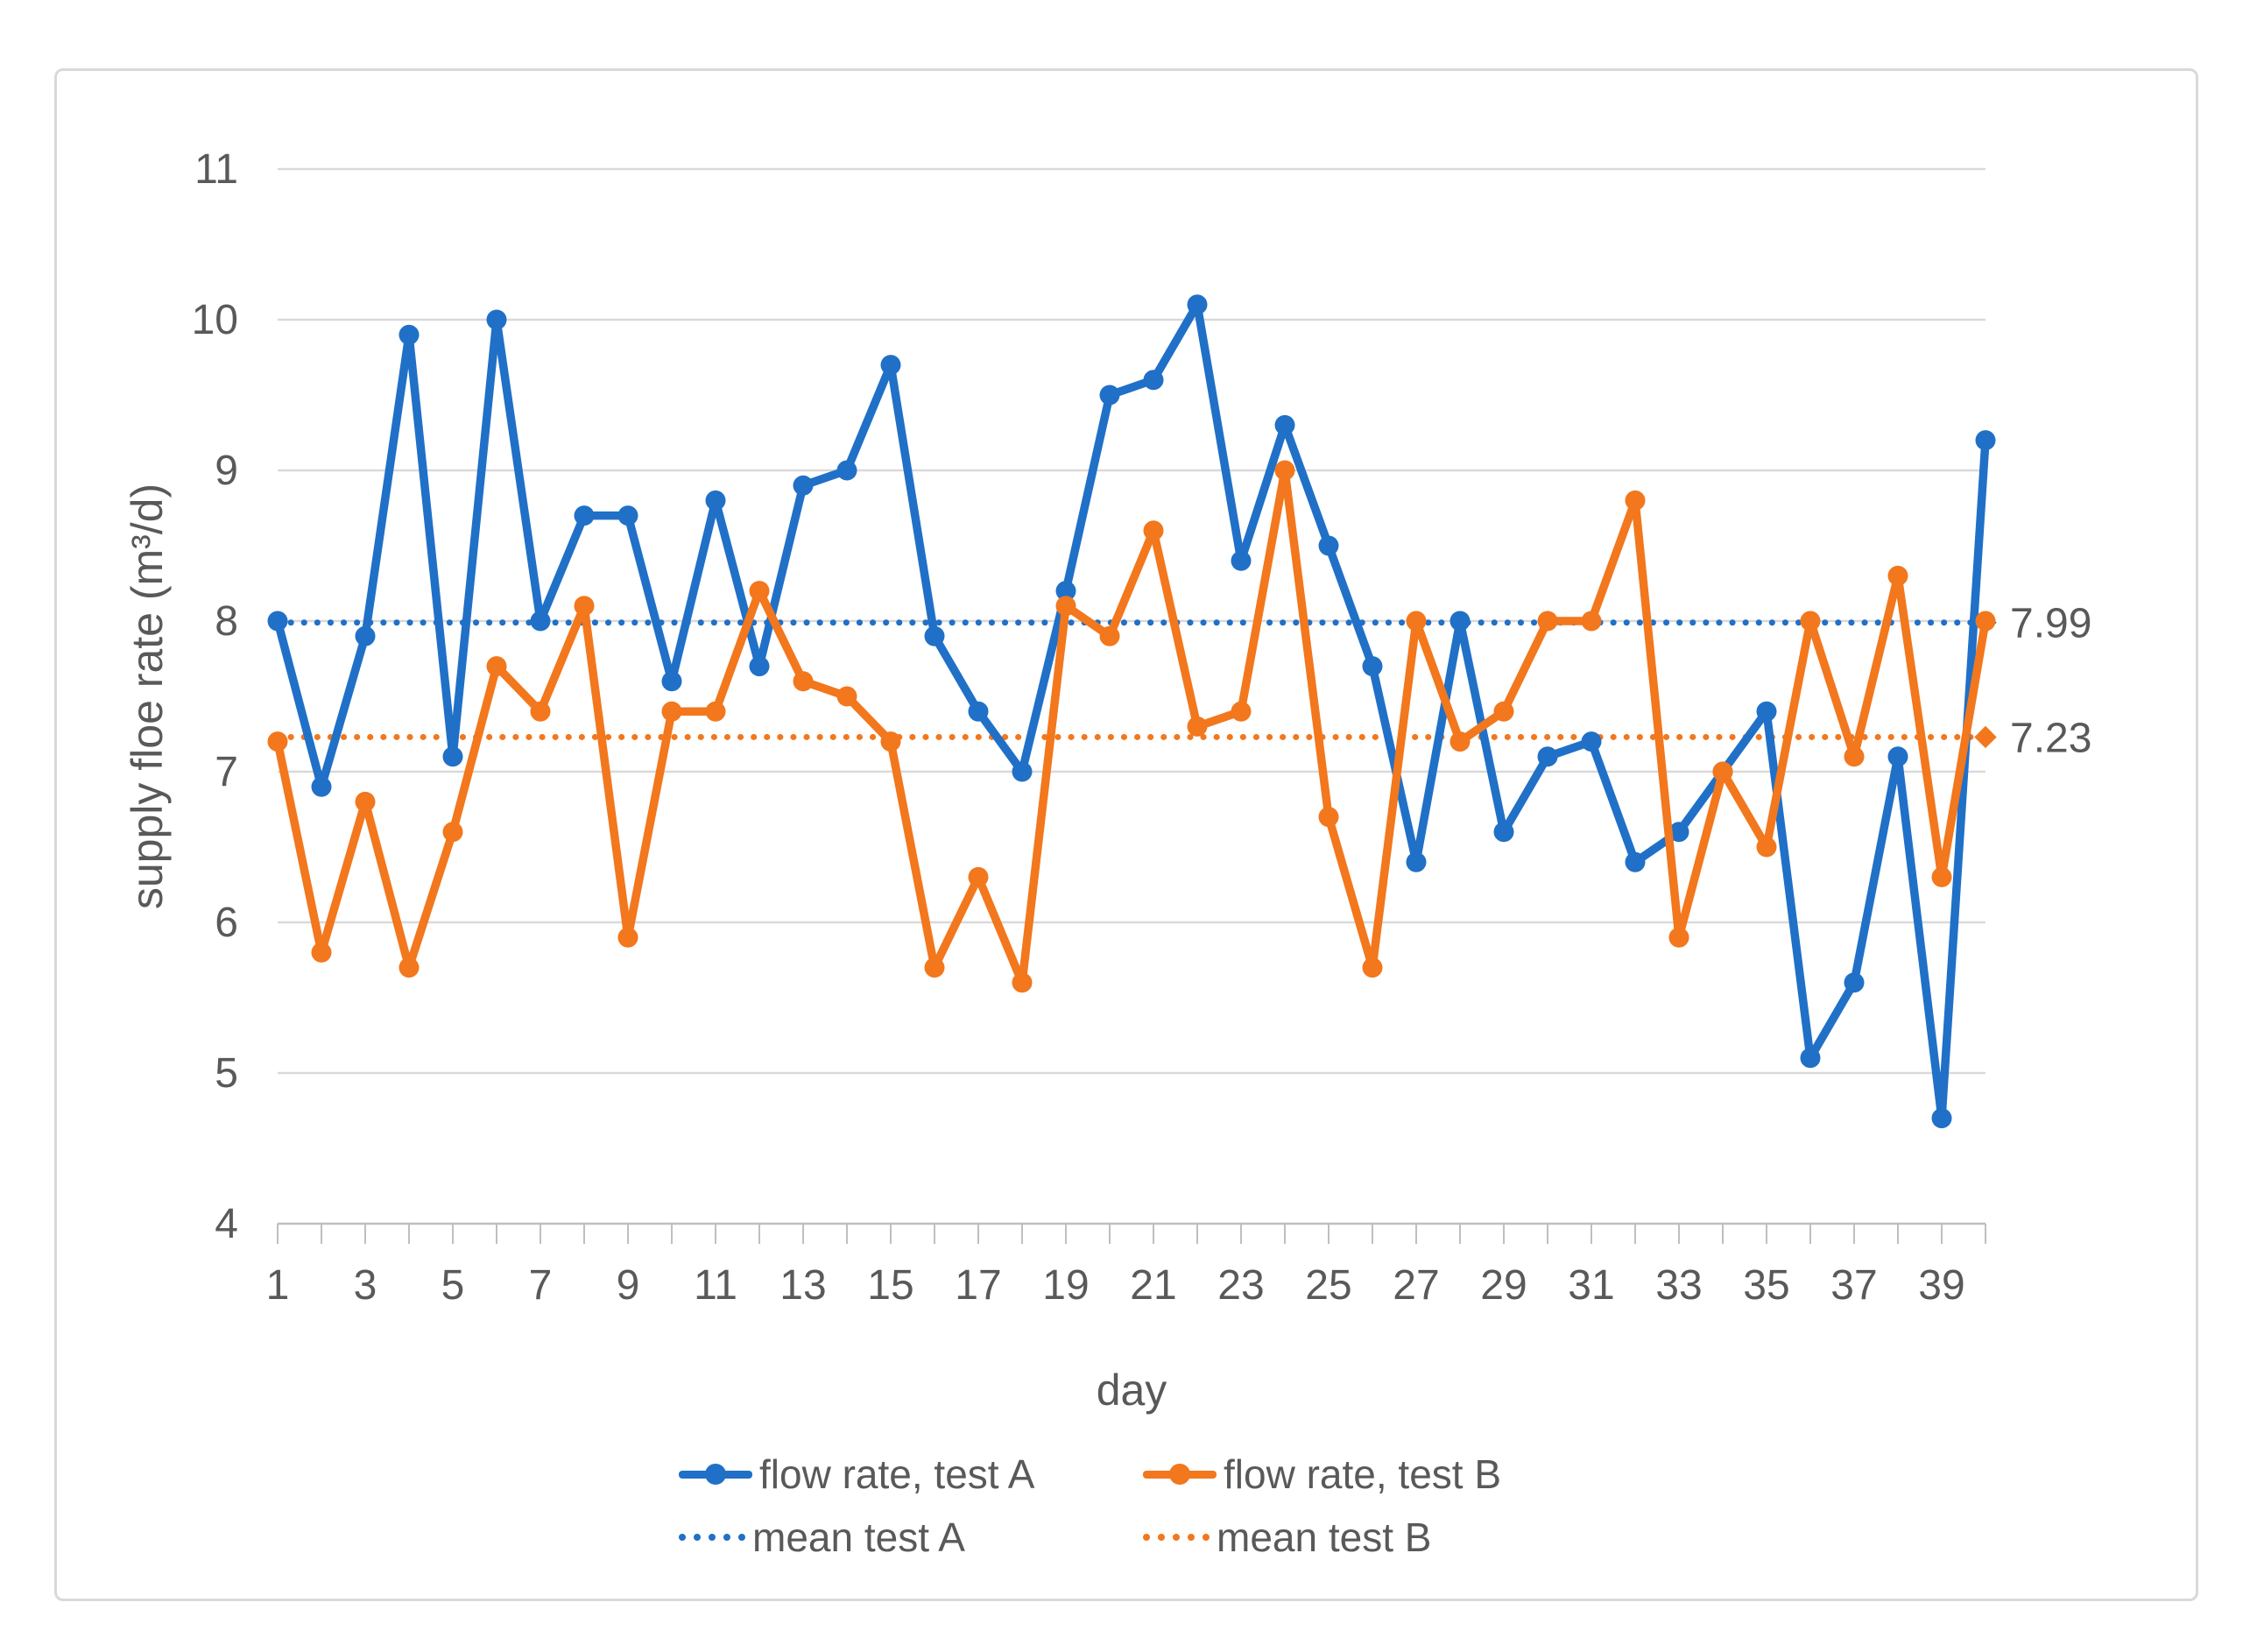 Image resolution: width=2250 pixels, height=1652 pixels. Describe the element at coordinates (1328, 1285) in the screenshot. I see `x-tick-label: 25` at that location.